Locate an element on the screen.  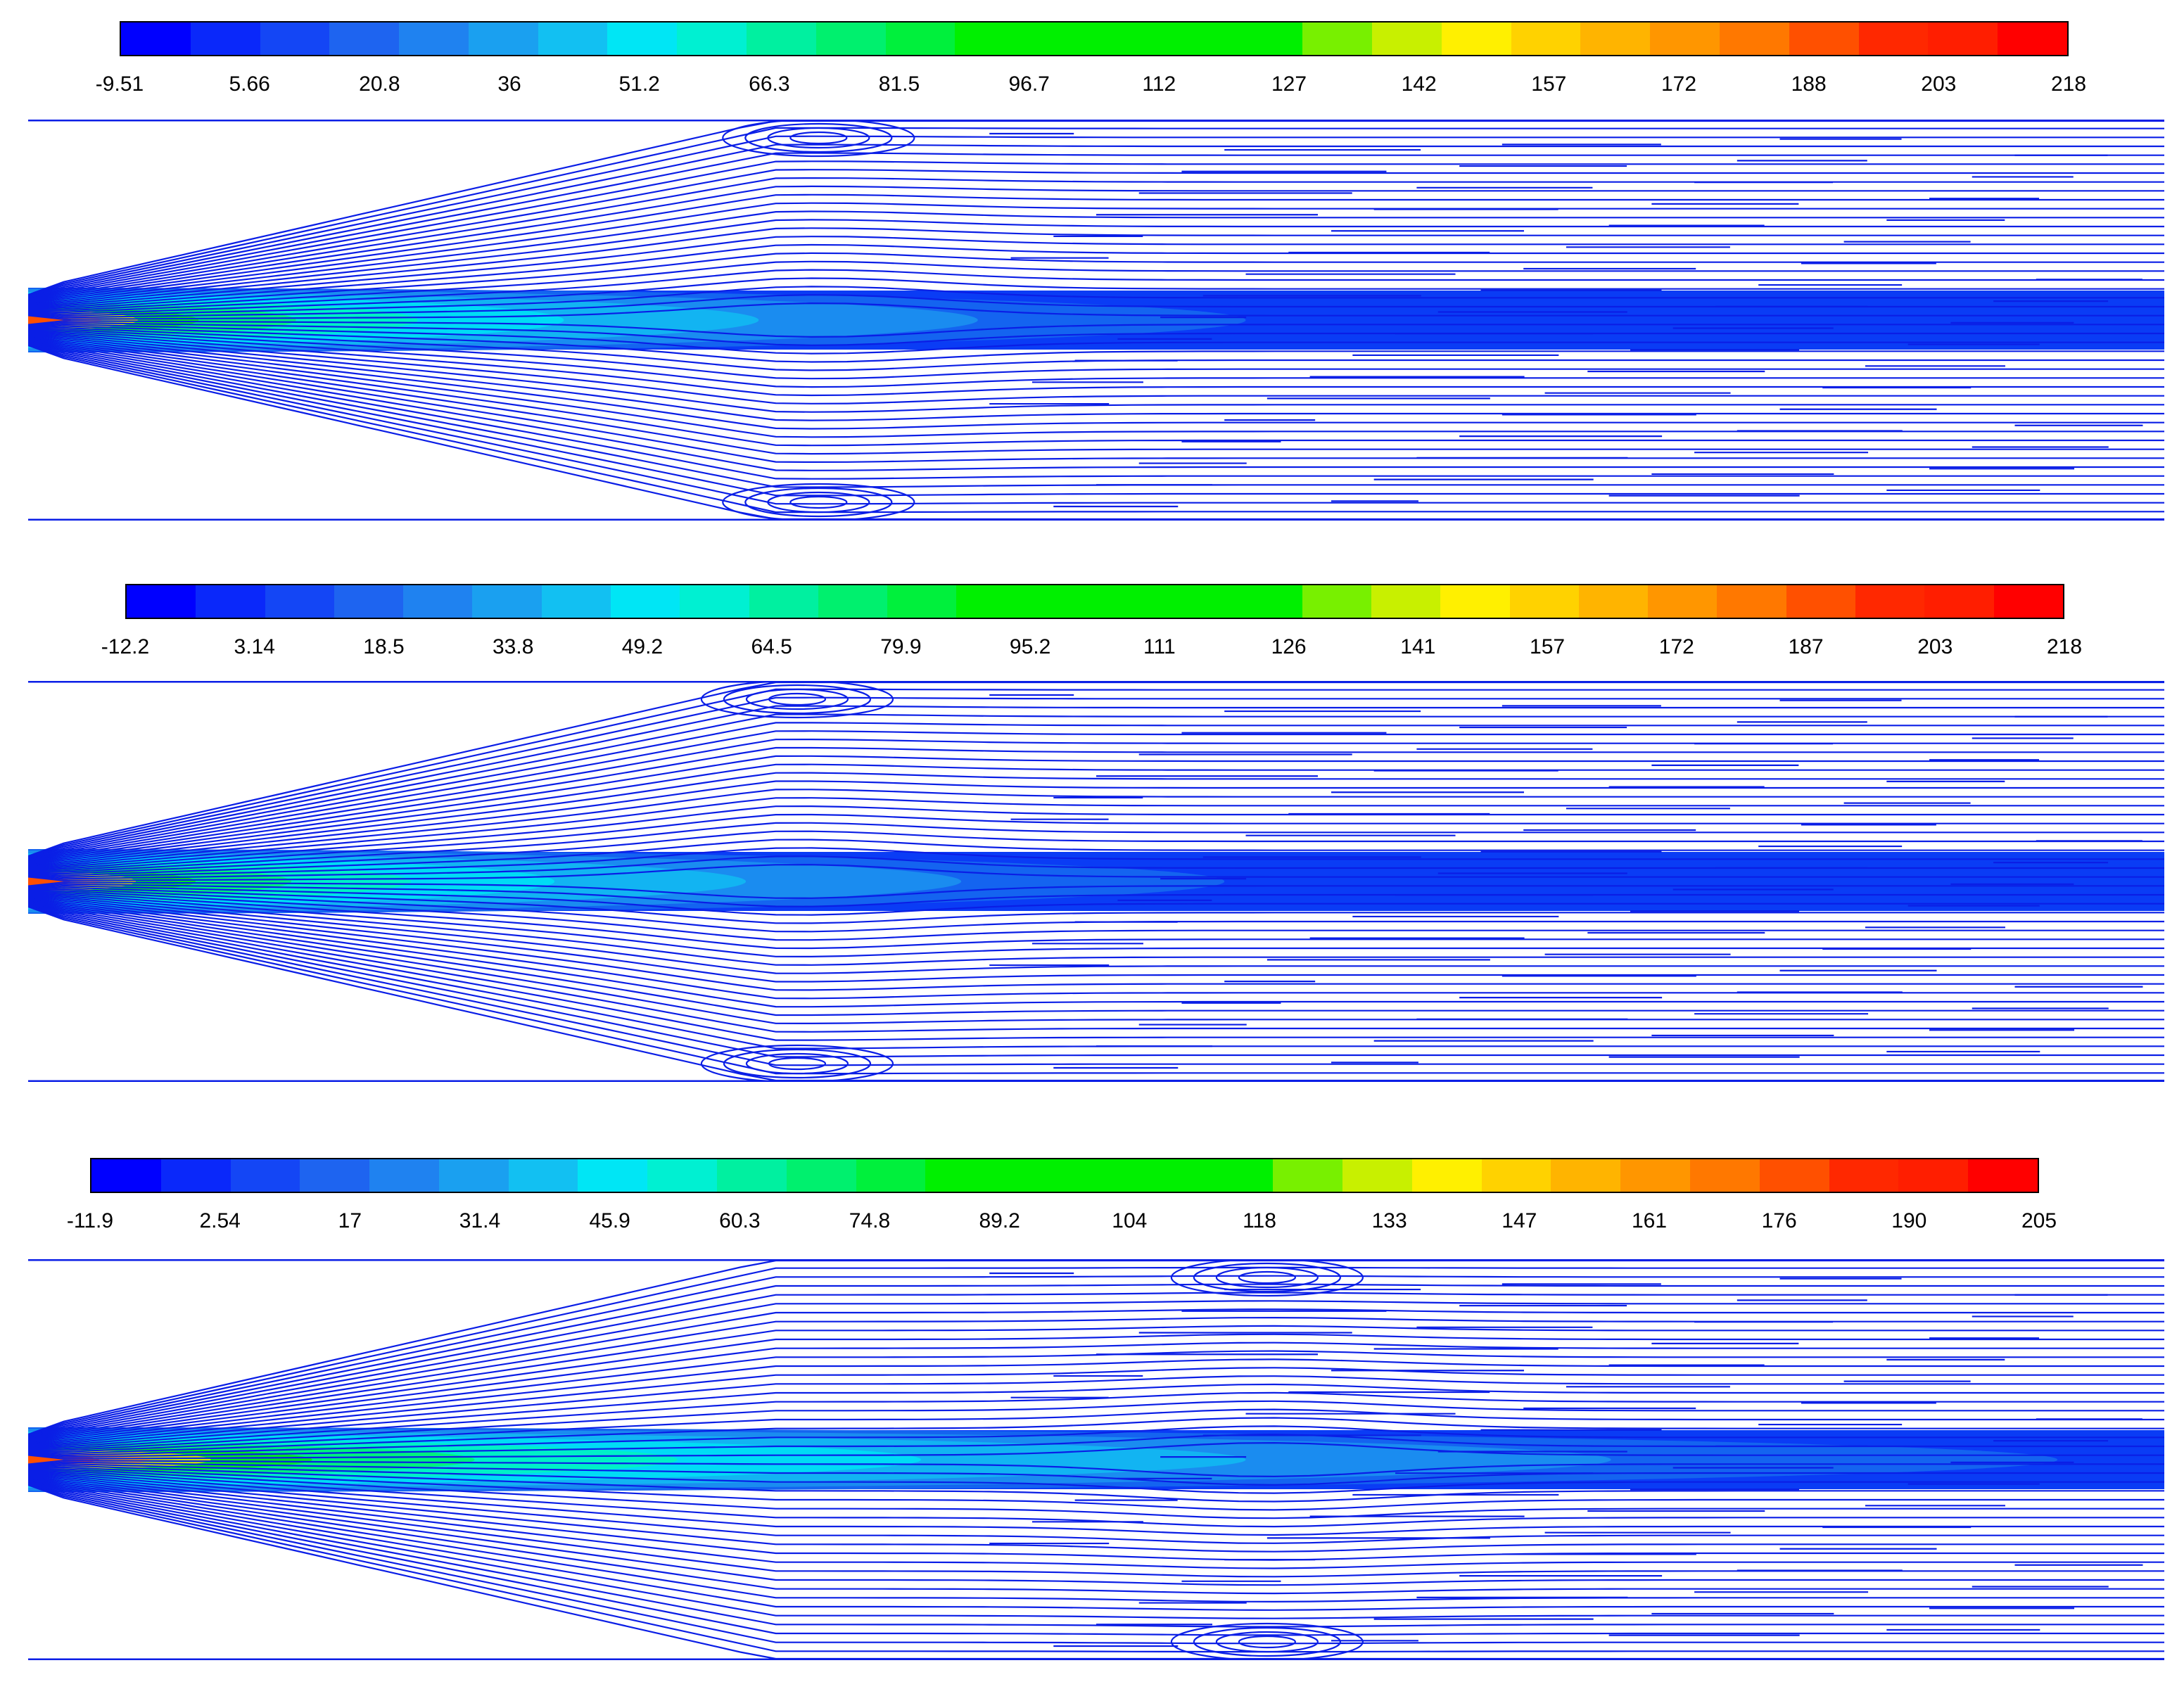
colorbar-tick-label: 157 is located at coordinates (1549, 84).